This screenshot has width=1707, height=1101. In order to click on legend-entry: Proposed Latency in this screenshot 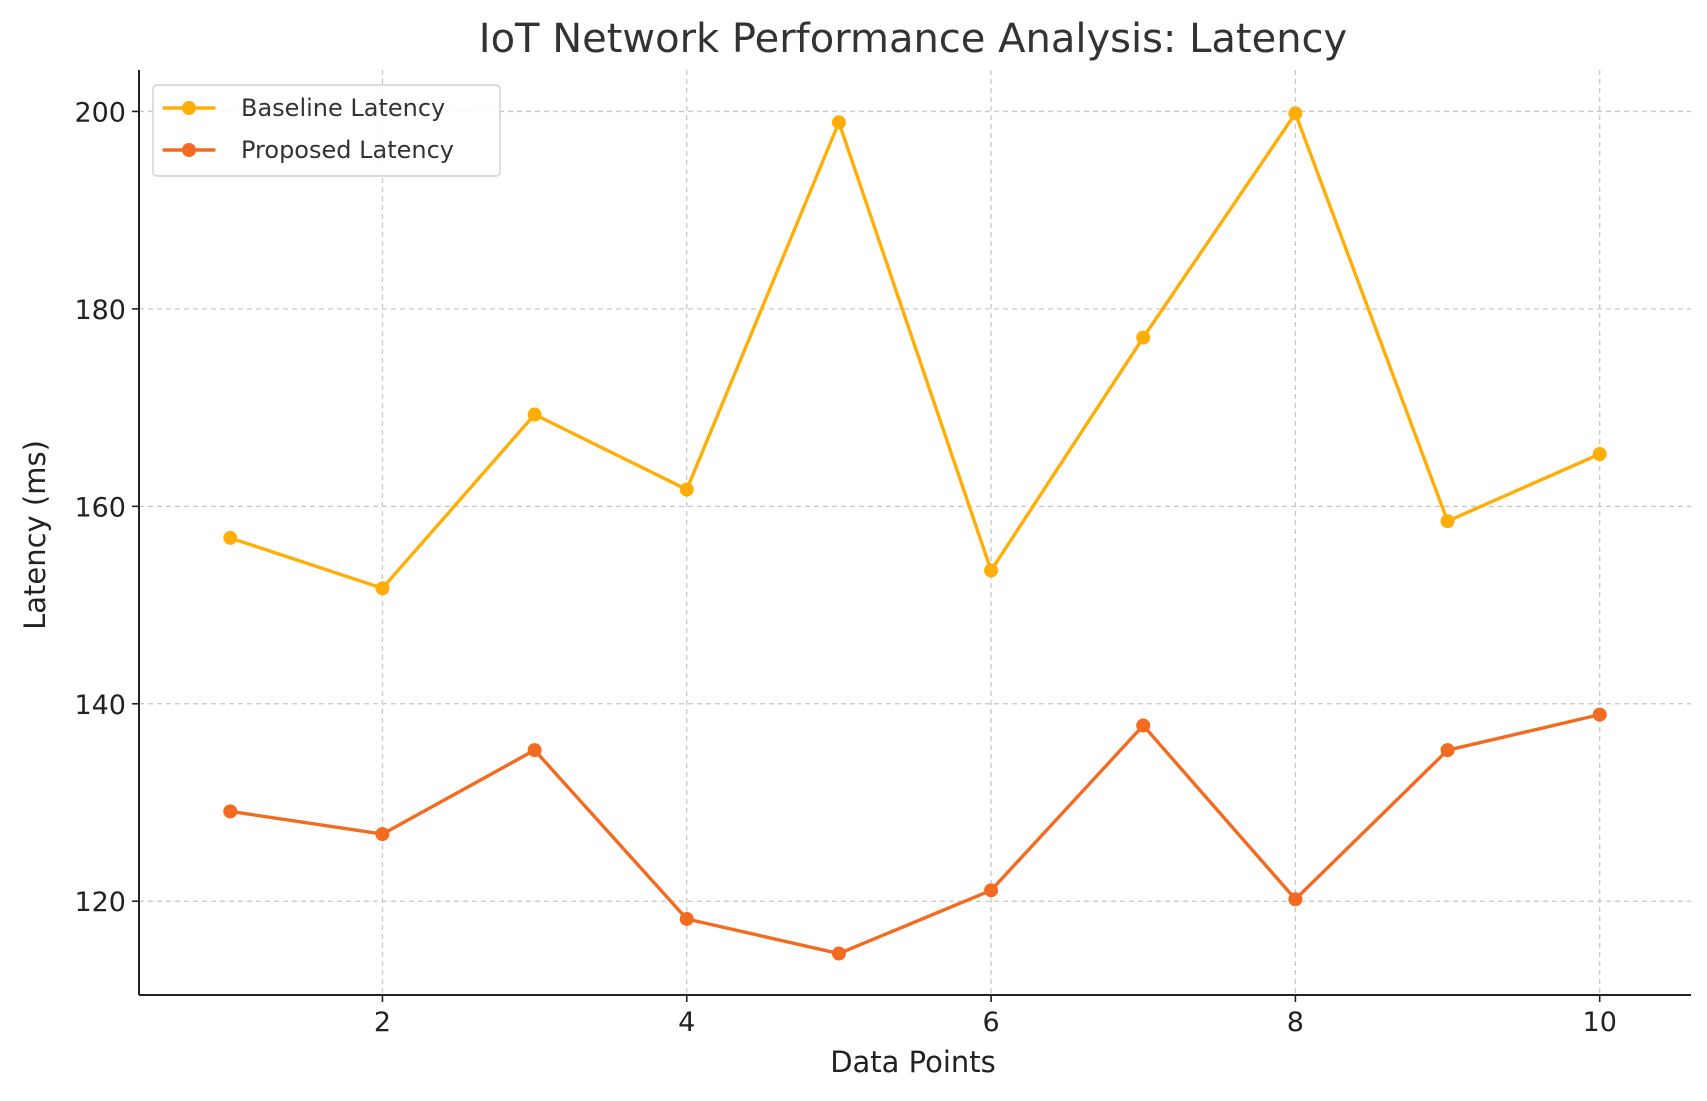, I will do `click(308, 150)`.